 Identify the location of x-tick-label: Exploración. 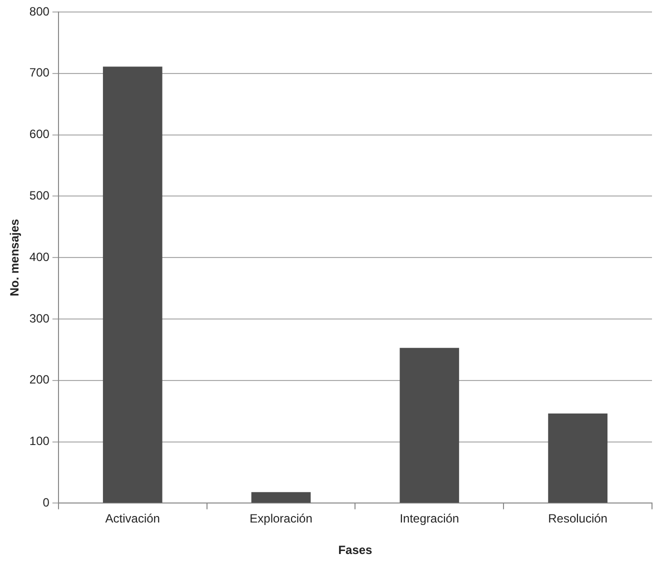
(281, 519).